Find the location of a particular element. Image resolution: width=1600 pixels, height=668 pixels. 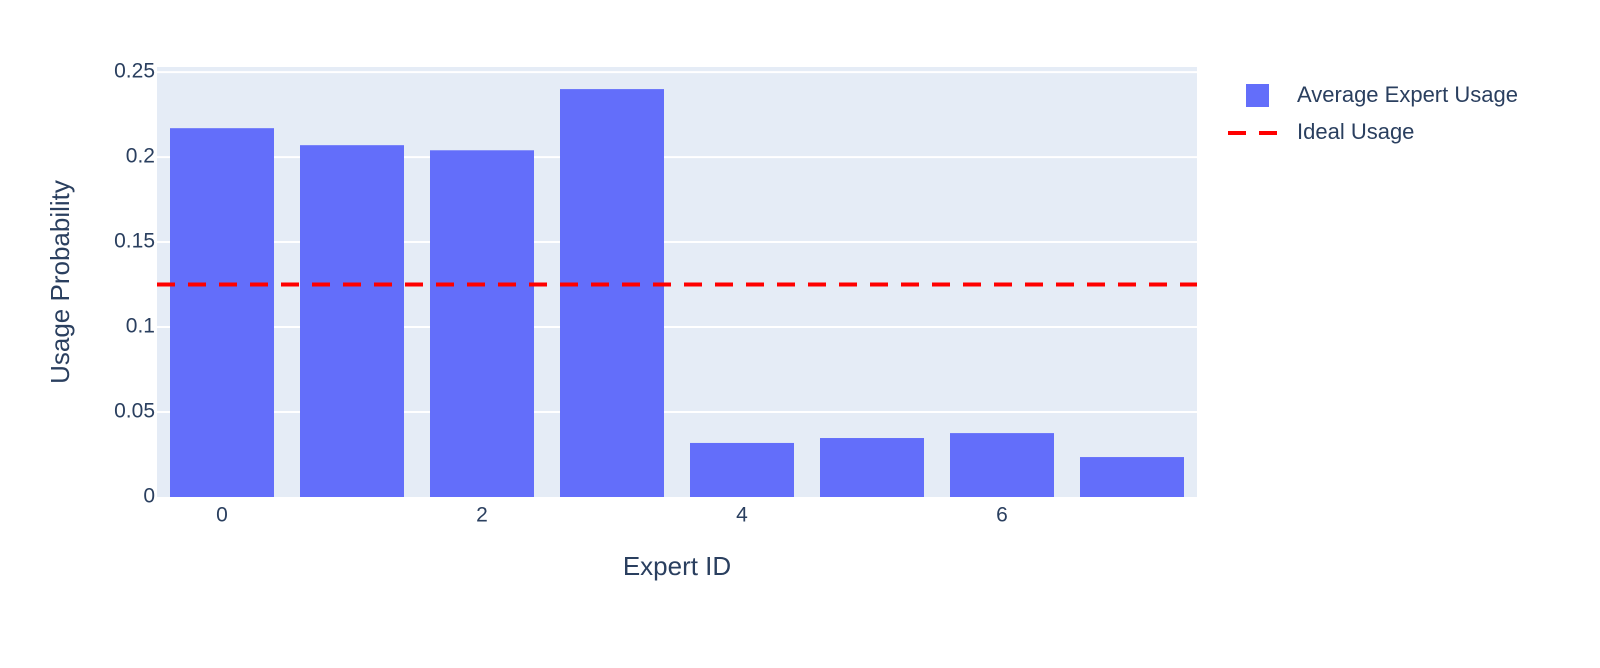

x-tick-label: 4 is located at coordinates (742, 515).